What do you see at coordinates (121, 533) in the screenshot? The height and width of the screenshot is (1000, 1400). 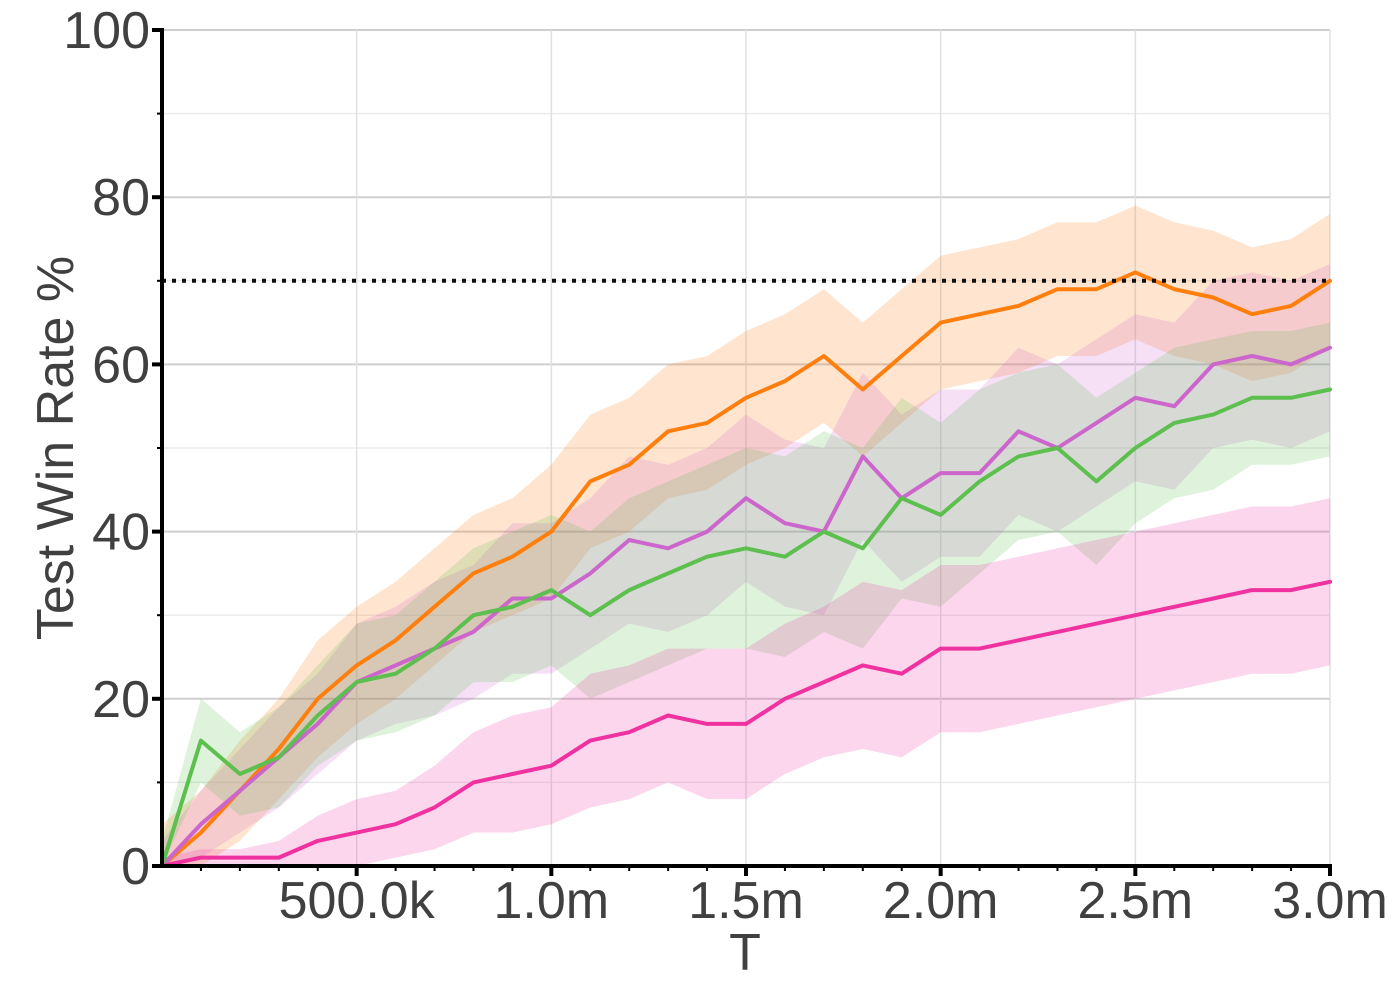 I see `y-tick-label: 40` at bounding box center [121, 533].